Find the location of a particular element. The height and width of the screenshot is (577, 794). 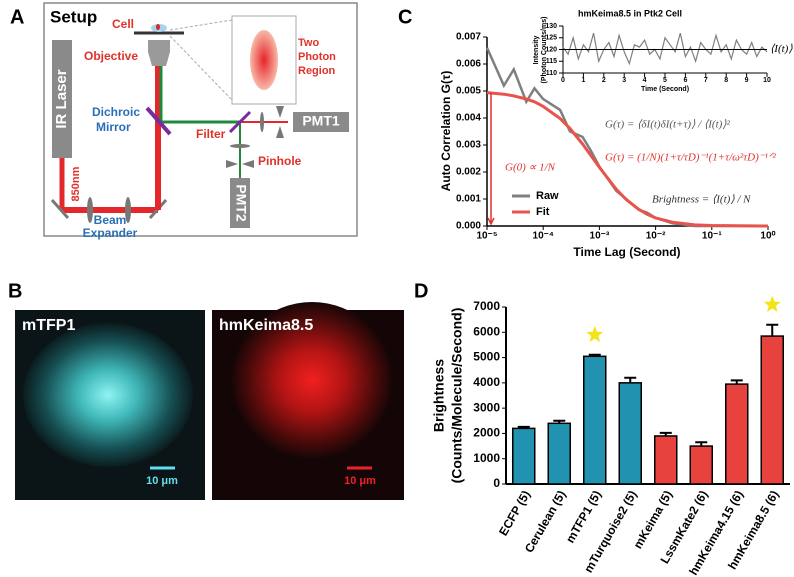

y-tick-label: 5000 is located at coordinates (486, 357).